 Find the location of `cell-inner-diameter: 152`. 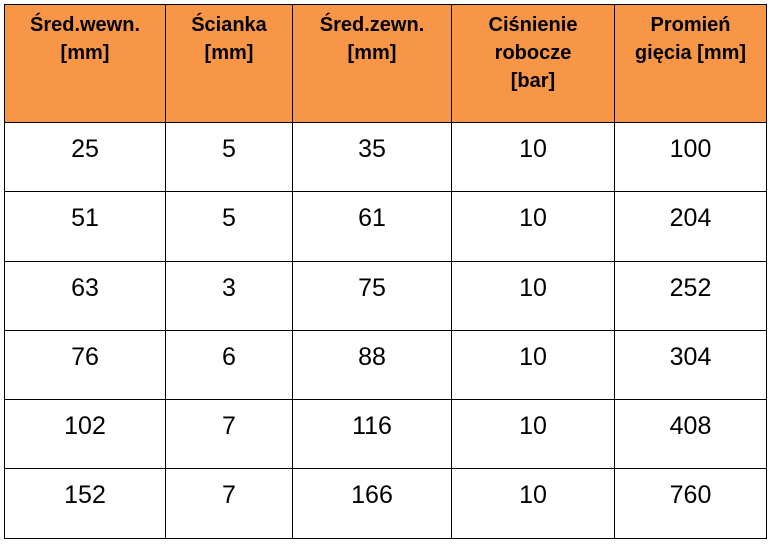

cell-inner-diameter: 152 is located at coordinates (85, 503).